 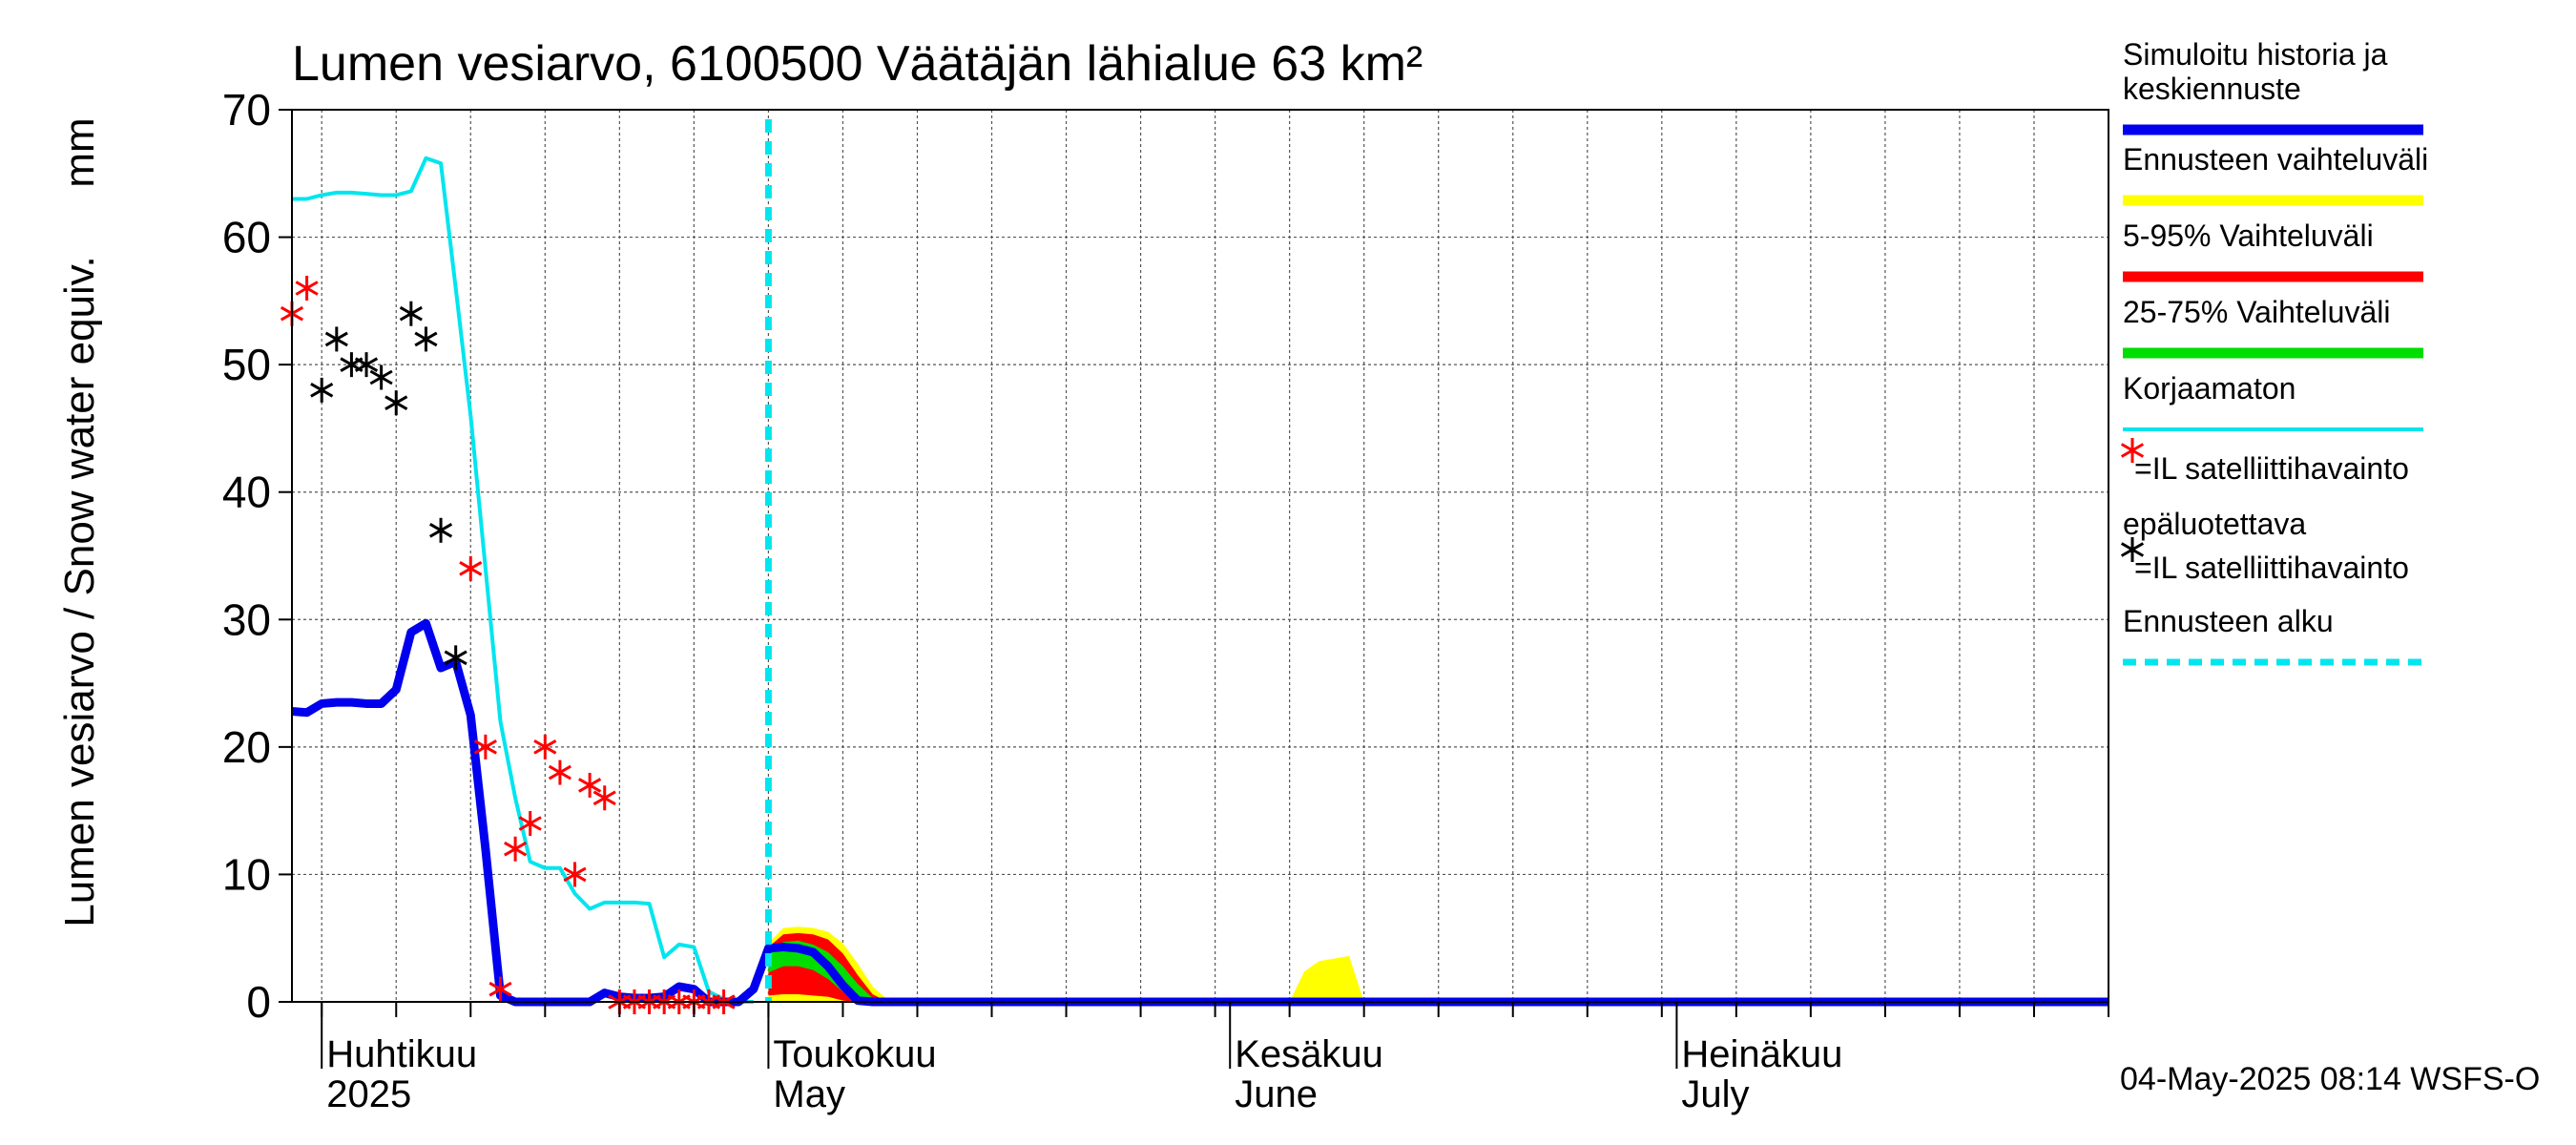 What do you see at coordinates (2256, 312) in the screenshot?
I see `legend-label: 25-75% Vaihteluväli` at bounding box center [2256, 312].